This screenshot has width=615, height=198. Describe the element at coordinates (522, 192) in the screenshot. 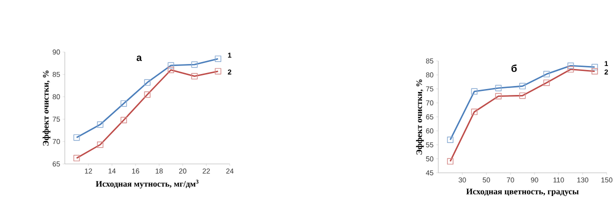

I see `x-axis-title: Исходная цветность, градусы` at that location.